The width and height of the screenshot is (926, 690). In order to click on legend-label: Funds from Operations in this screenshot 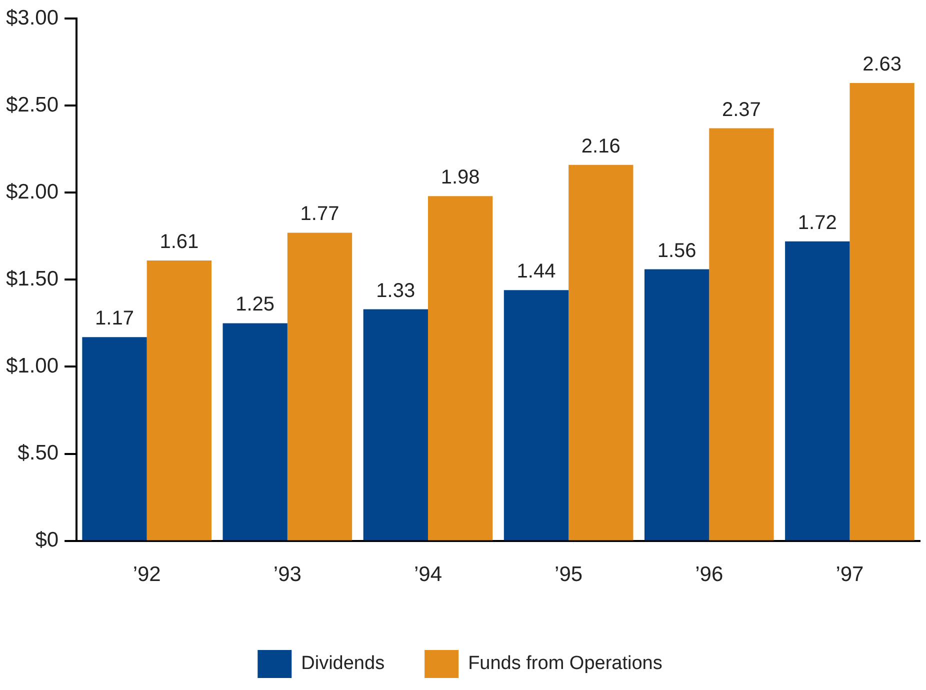, I will do `click(565, 663)`.